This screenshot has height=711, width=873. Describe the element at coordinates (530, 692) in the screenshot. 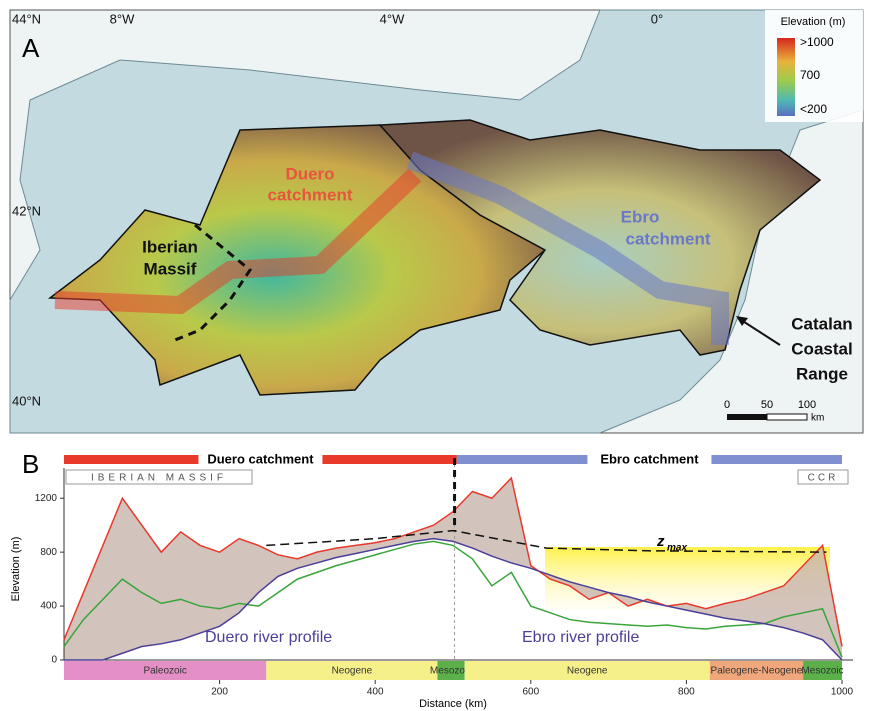

I see `x-tick-label: 600` at that location.